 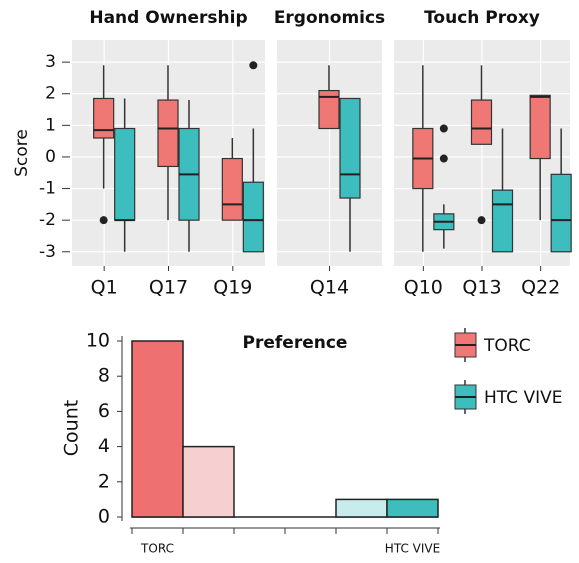 What do you see at coordinates (104, 288) in the screenshot?
I see `x-tick-label: Q1` at bounding box center [104, 288].